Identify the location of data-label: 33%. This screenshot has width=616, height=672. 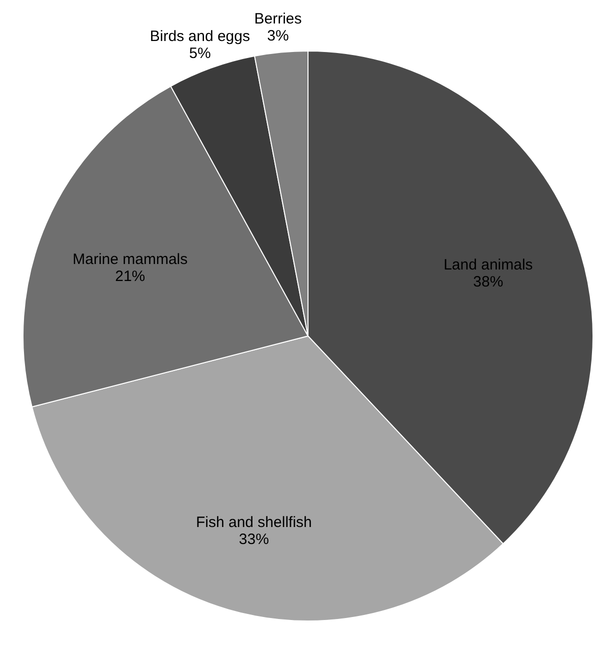
(253, 539).